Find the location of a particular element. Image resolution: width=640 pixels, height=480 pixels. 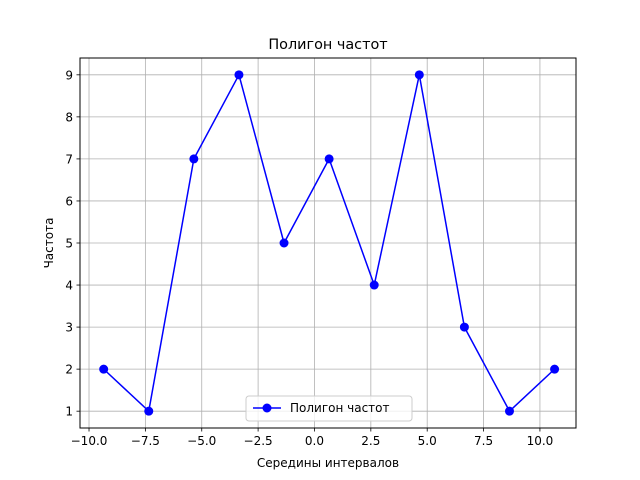

x-tick-label: 5.0 is located at coordinates (427, 441).